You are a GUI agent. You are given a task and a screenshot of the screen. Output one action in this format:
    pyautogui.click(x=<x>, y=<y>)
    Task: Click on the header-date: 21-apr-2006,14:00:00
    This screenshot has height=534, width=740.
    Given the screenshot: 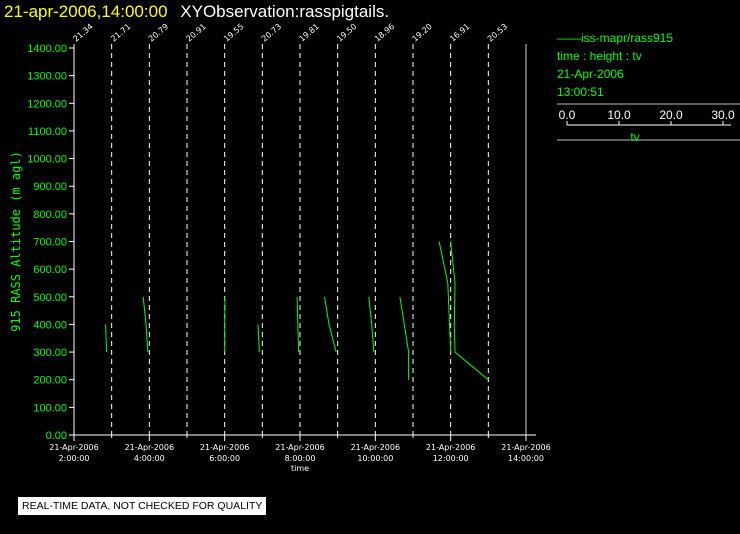 What is the action you would take?
    pyautogui.click(x=86, y=11)
    